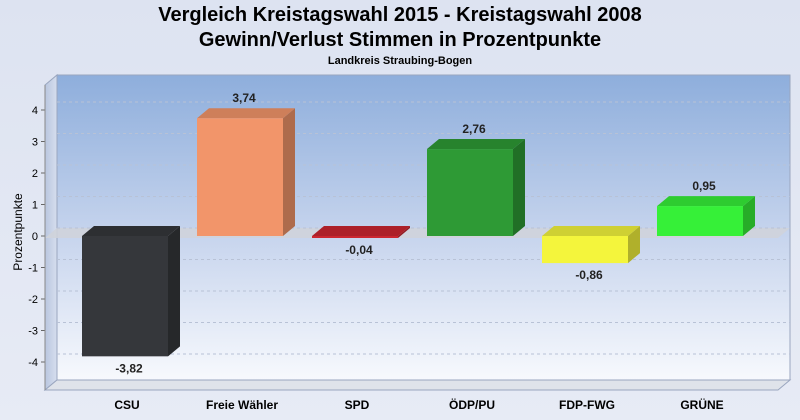  What do you see at coordinates (35, 111) in the screenshot?
I see `y-tick-label: 4` at bounding box center [35, 111].